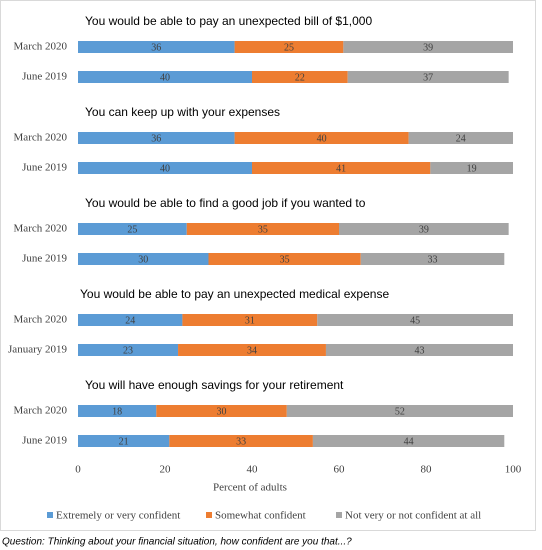  What do you see at coordinates (253, 470) in the screenshot?
I see `x-tick-label: 40` at bounding box center [253, 470].